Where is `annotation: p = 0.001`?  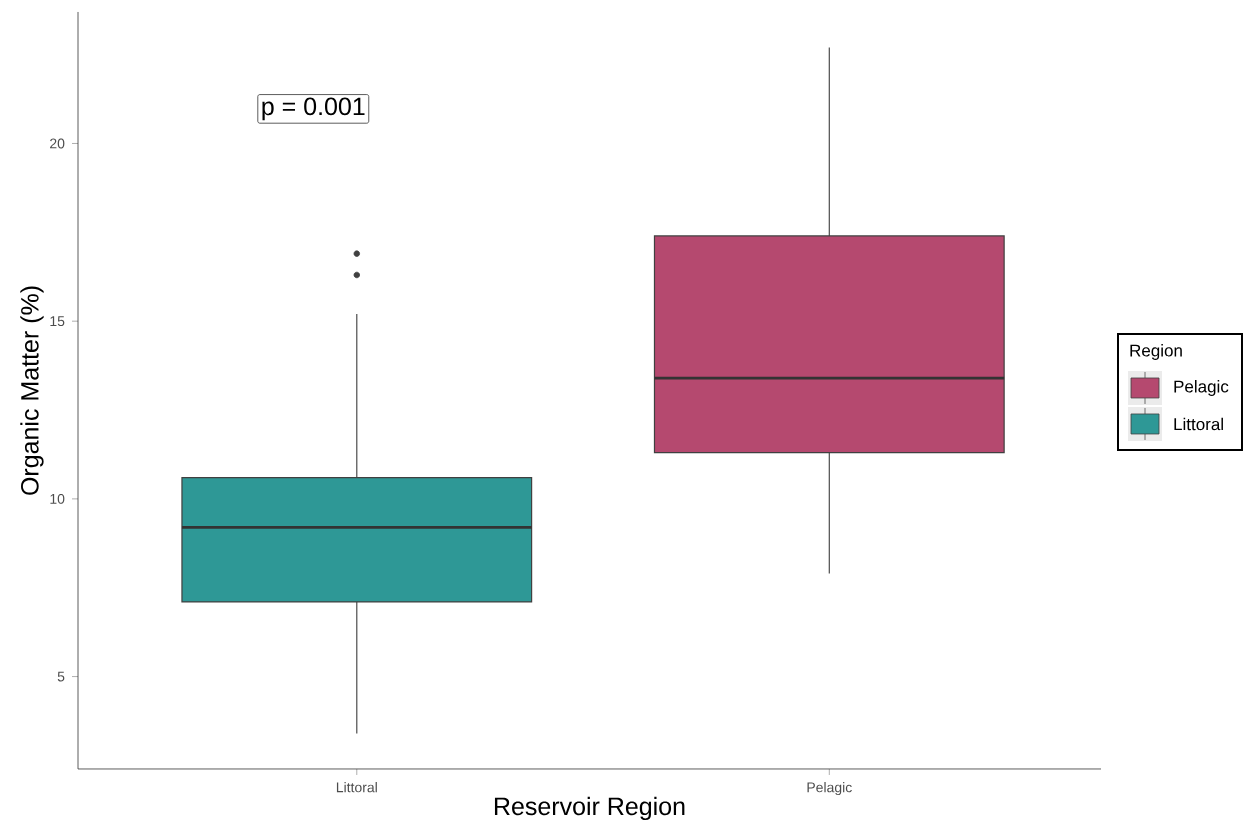
annotation: p = 0.001 is located at coordinates (313, 109).